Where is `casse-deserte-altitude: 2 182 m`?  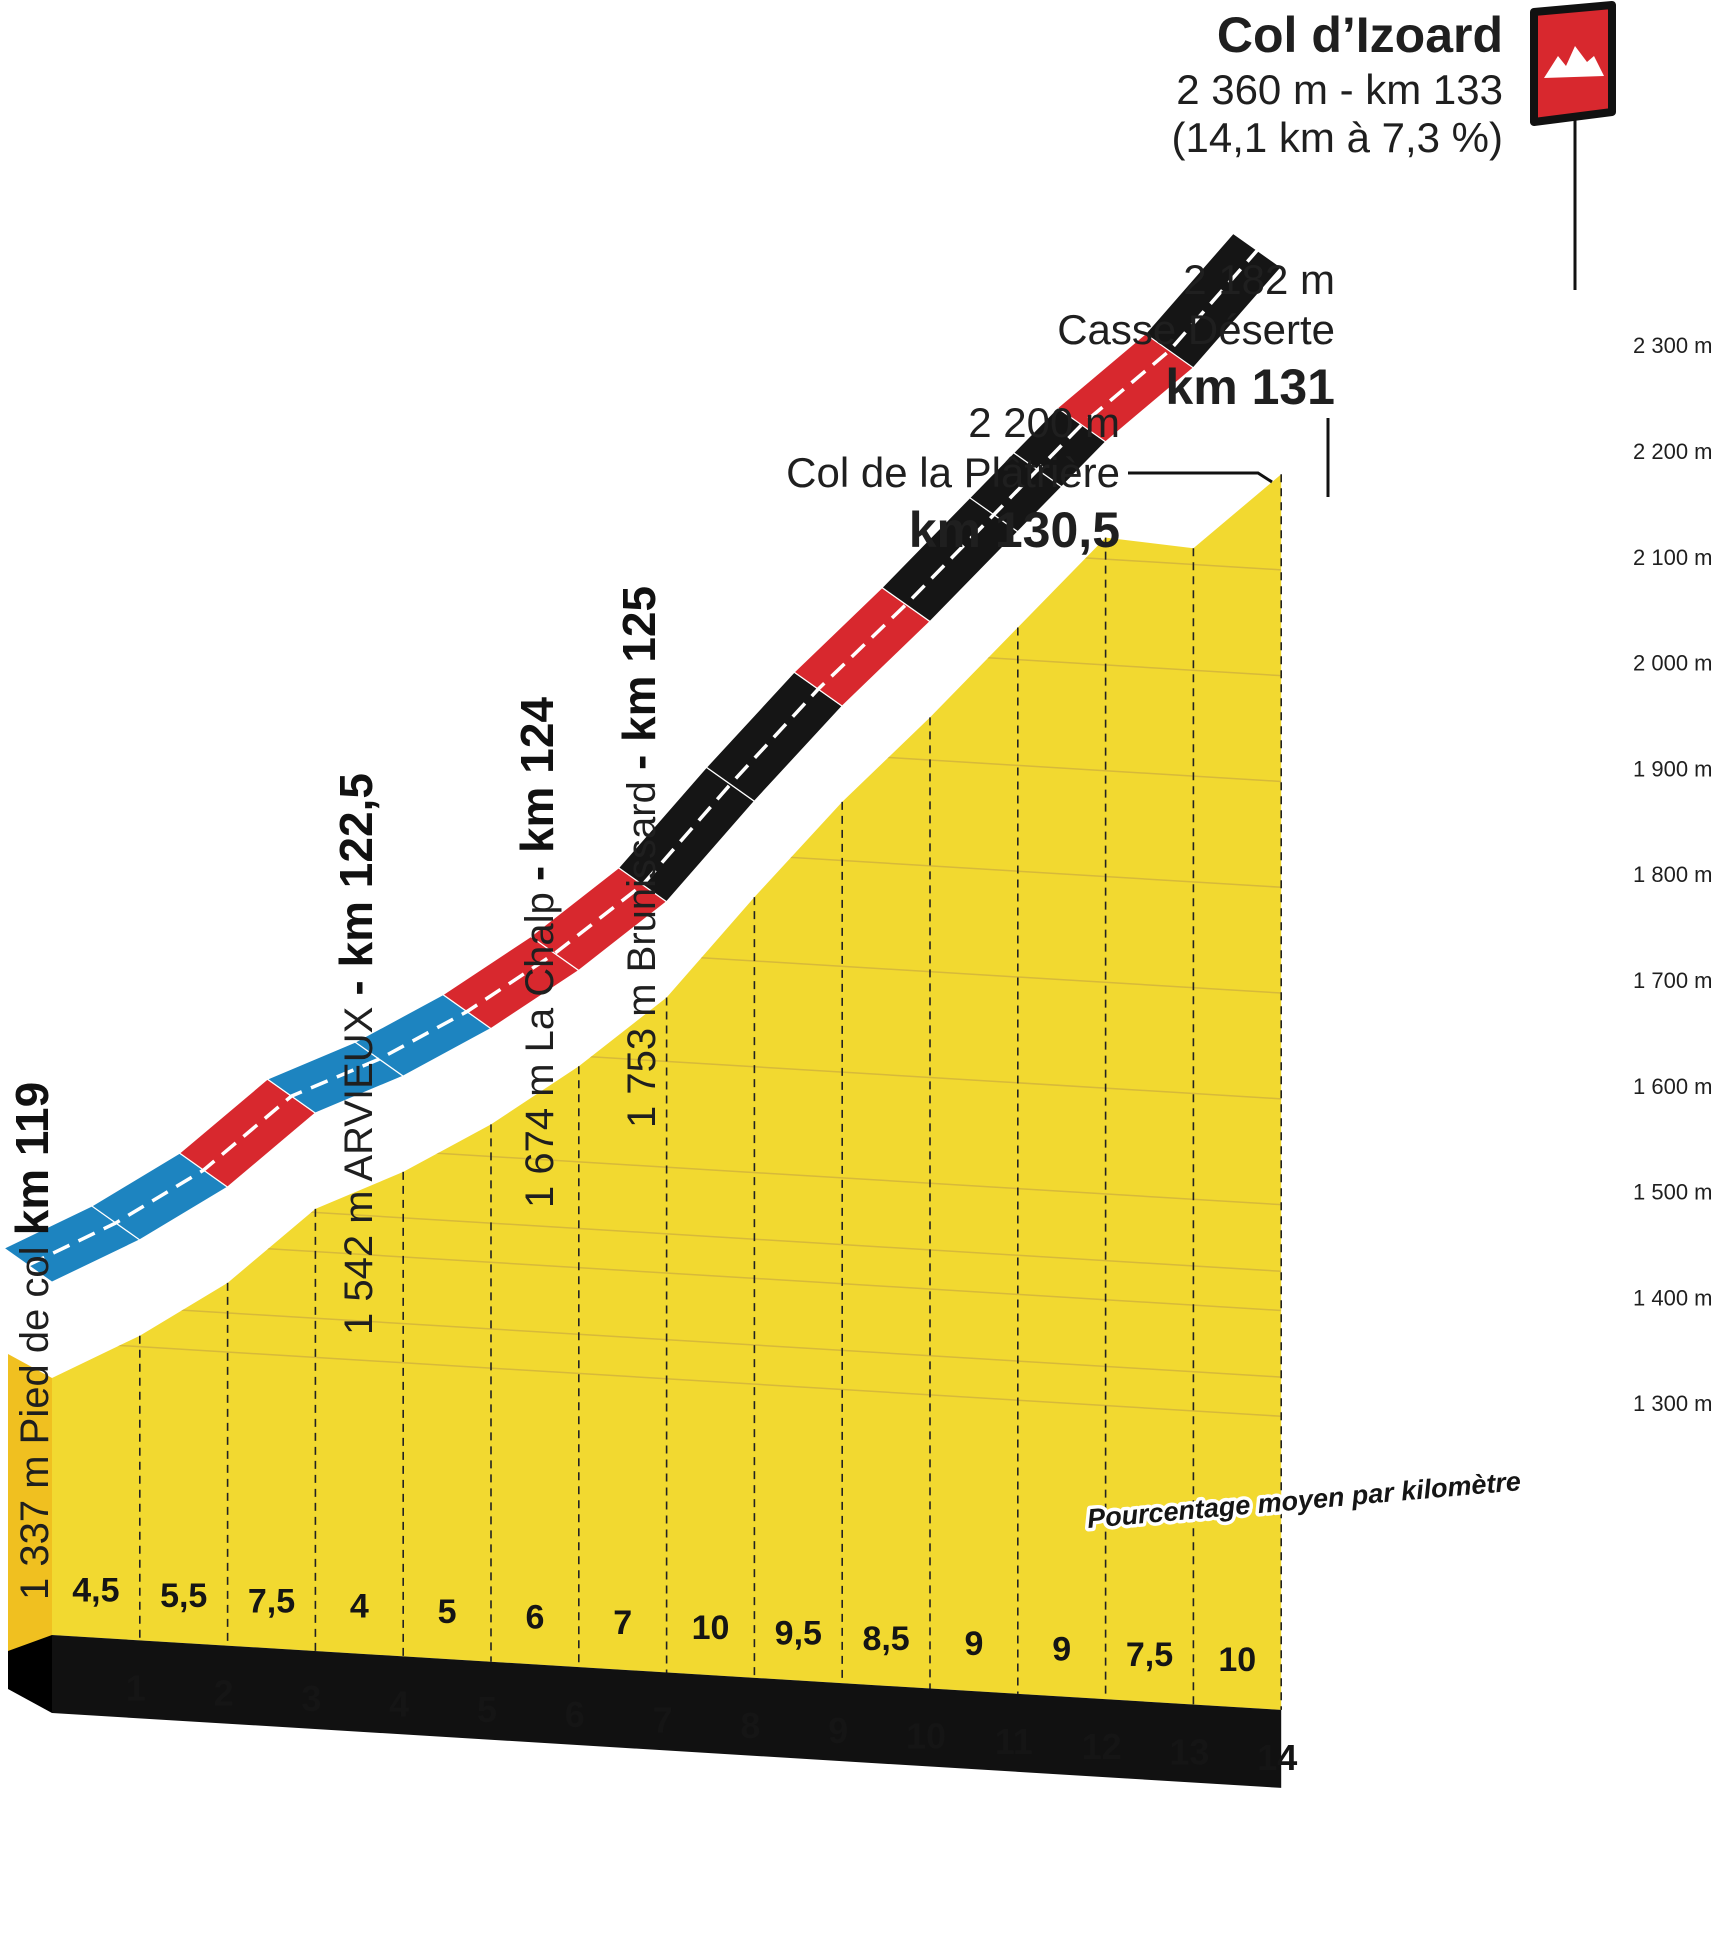
casse-deserte-altitude: 2 182 m is located at coordinates (1259, 279).